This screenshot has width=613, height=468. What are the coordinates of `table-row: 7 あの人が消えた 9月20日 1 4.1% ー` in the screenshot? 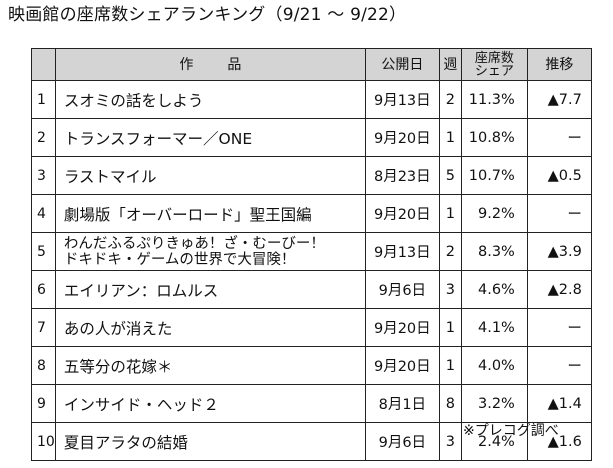 It's located at (311, 327).